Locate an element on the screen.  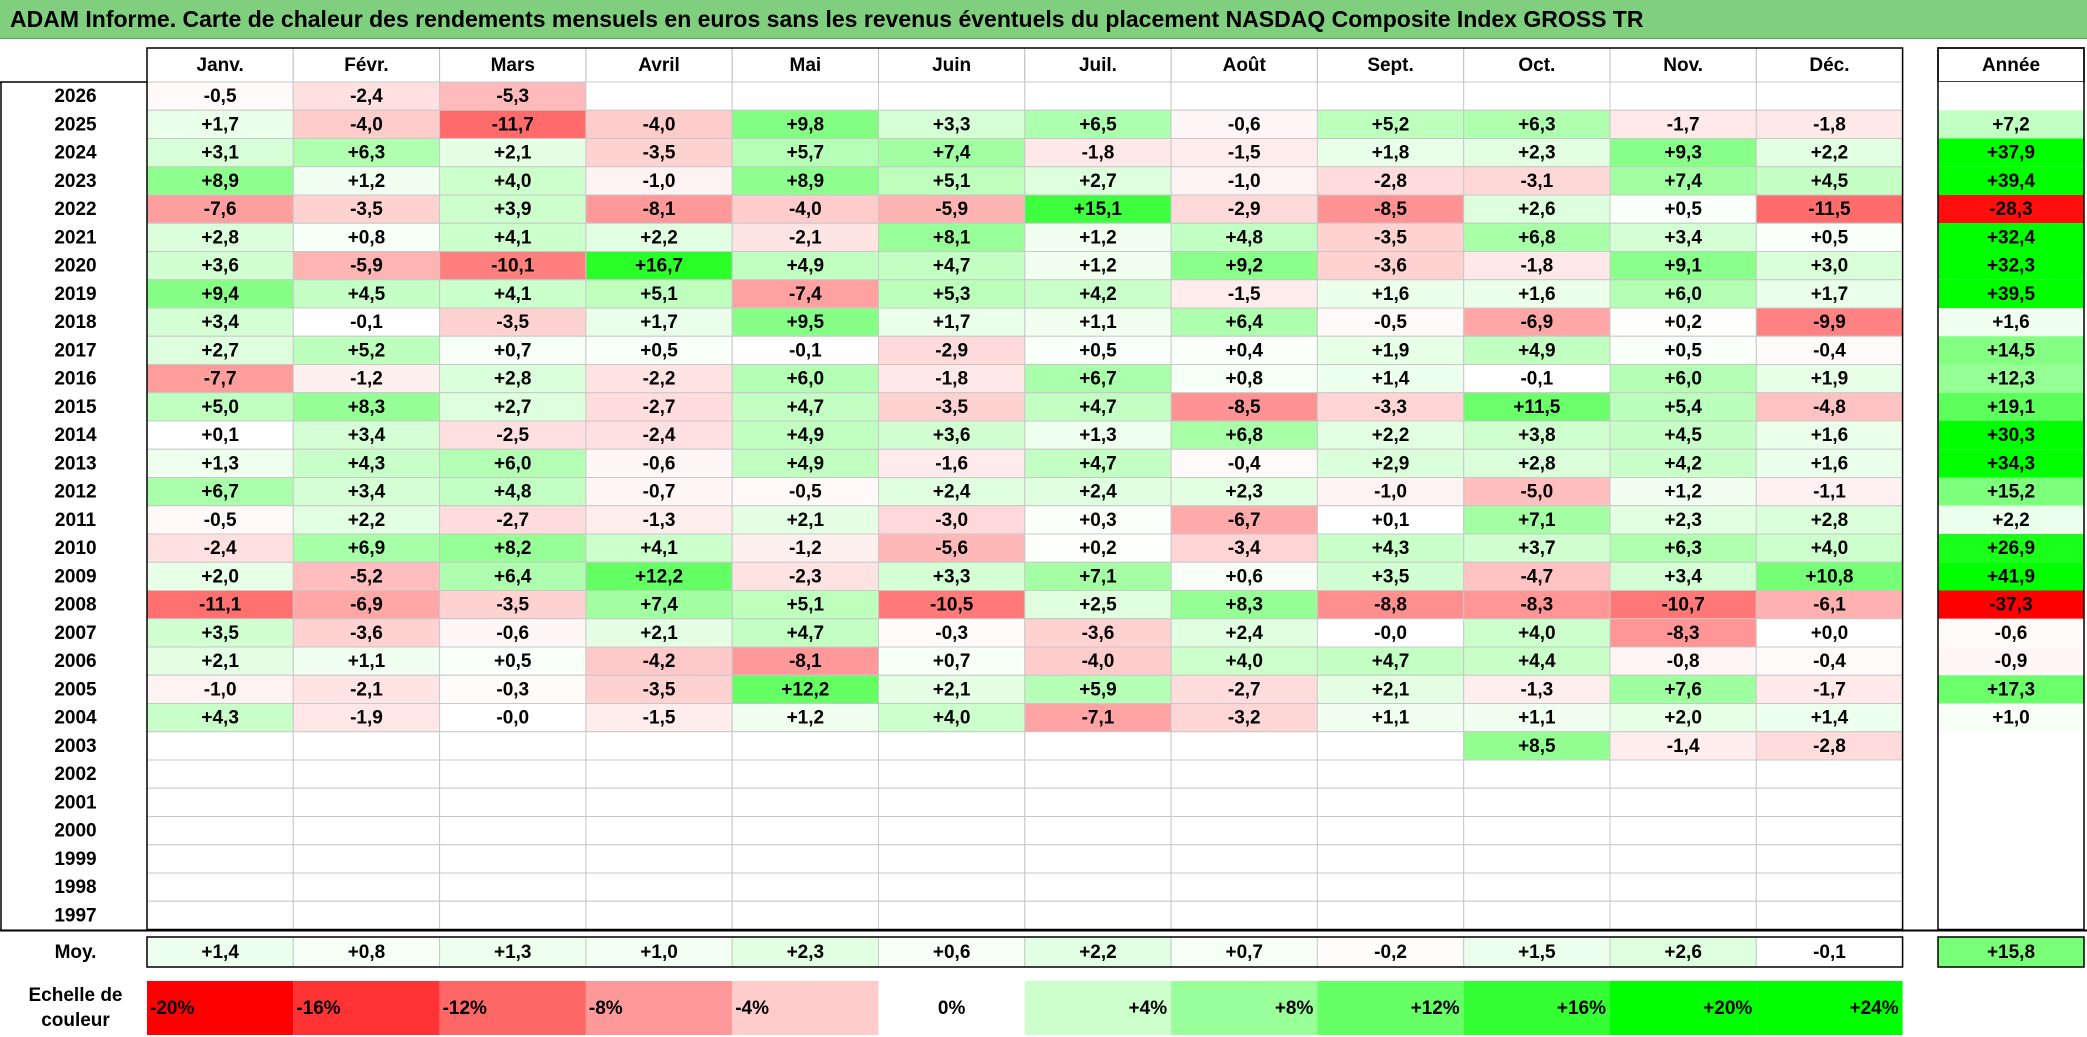
annual-cell-value: +7,2 is located at coordinates (2011, 124).